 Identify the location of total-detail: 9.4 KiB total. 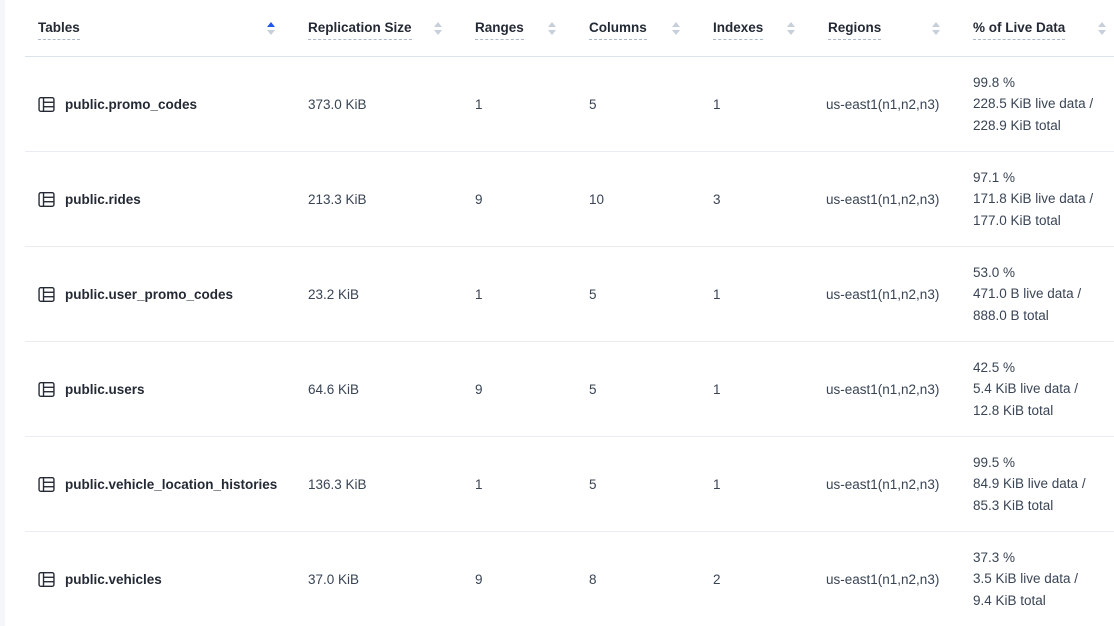
(1009, 600).